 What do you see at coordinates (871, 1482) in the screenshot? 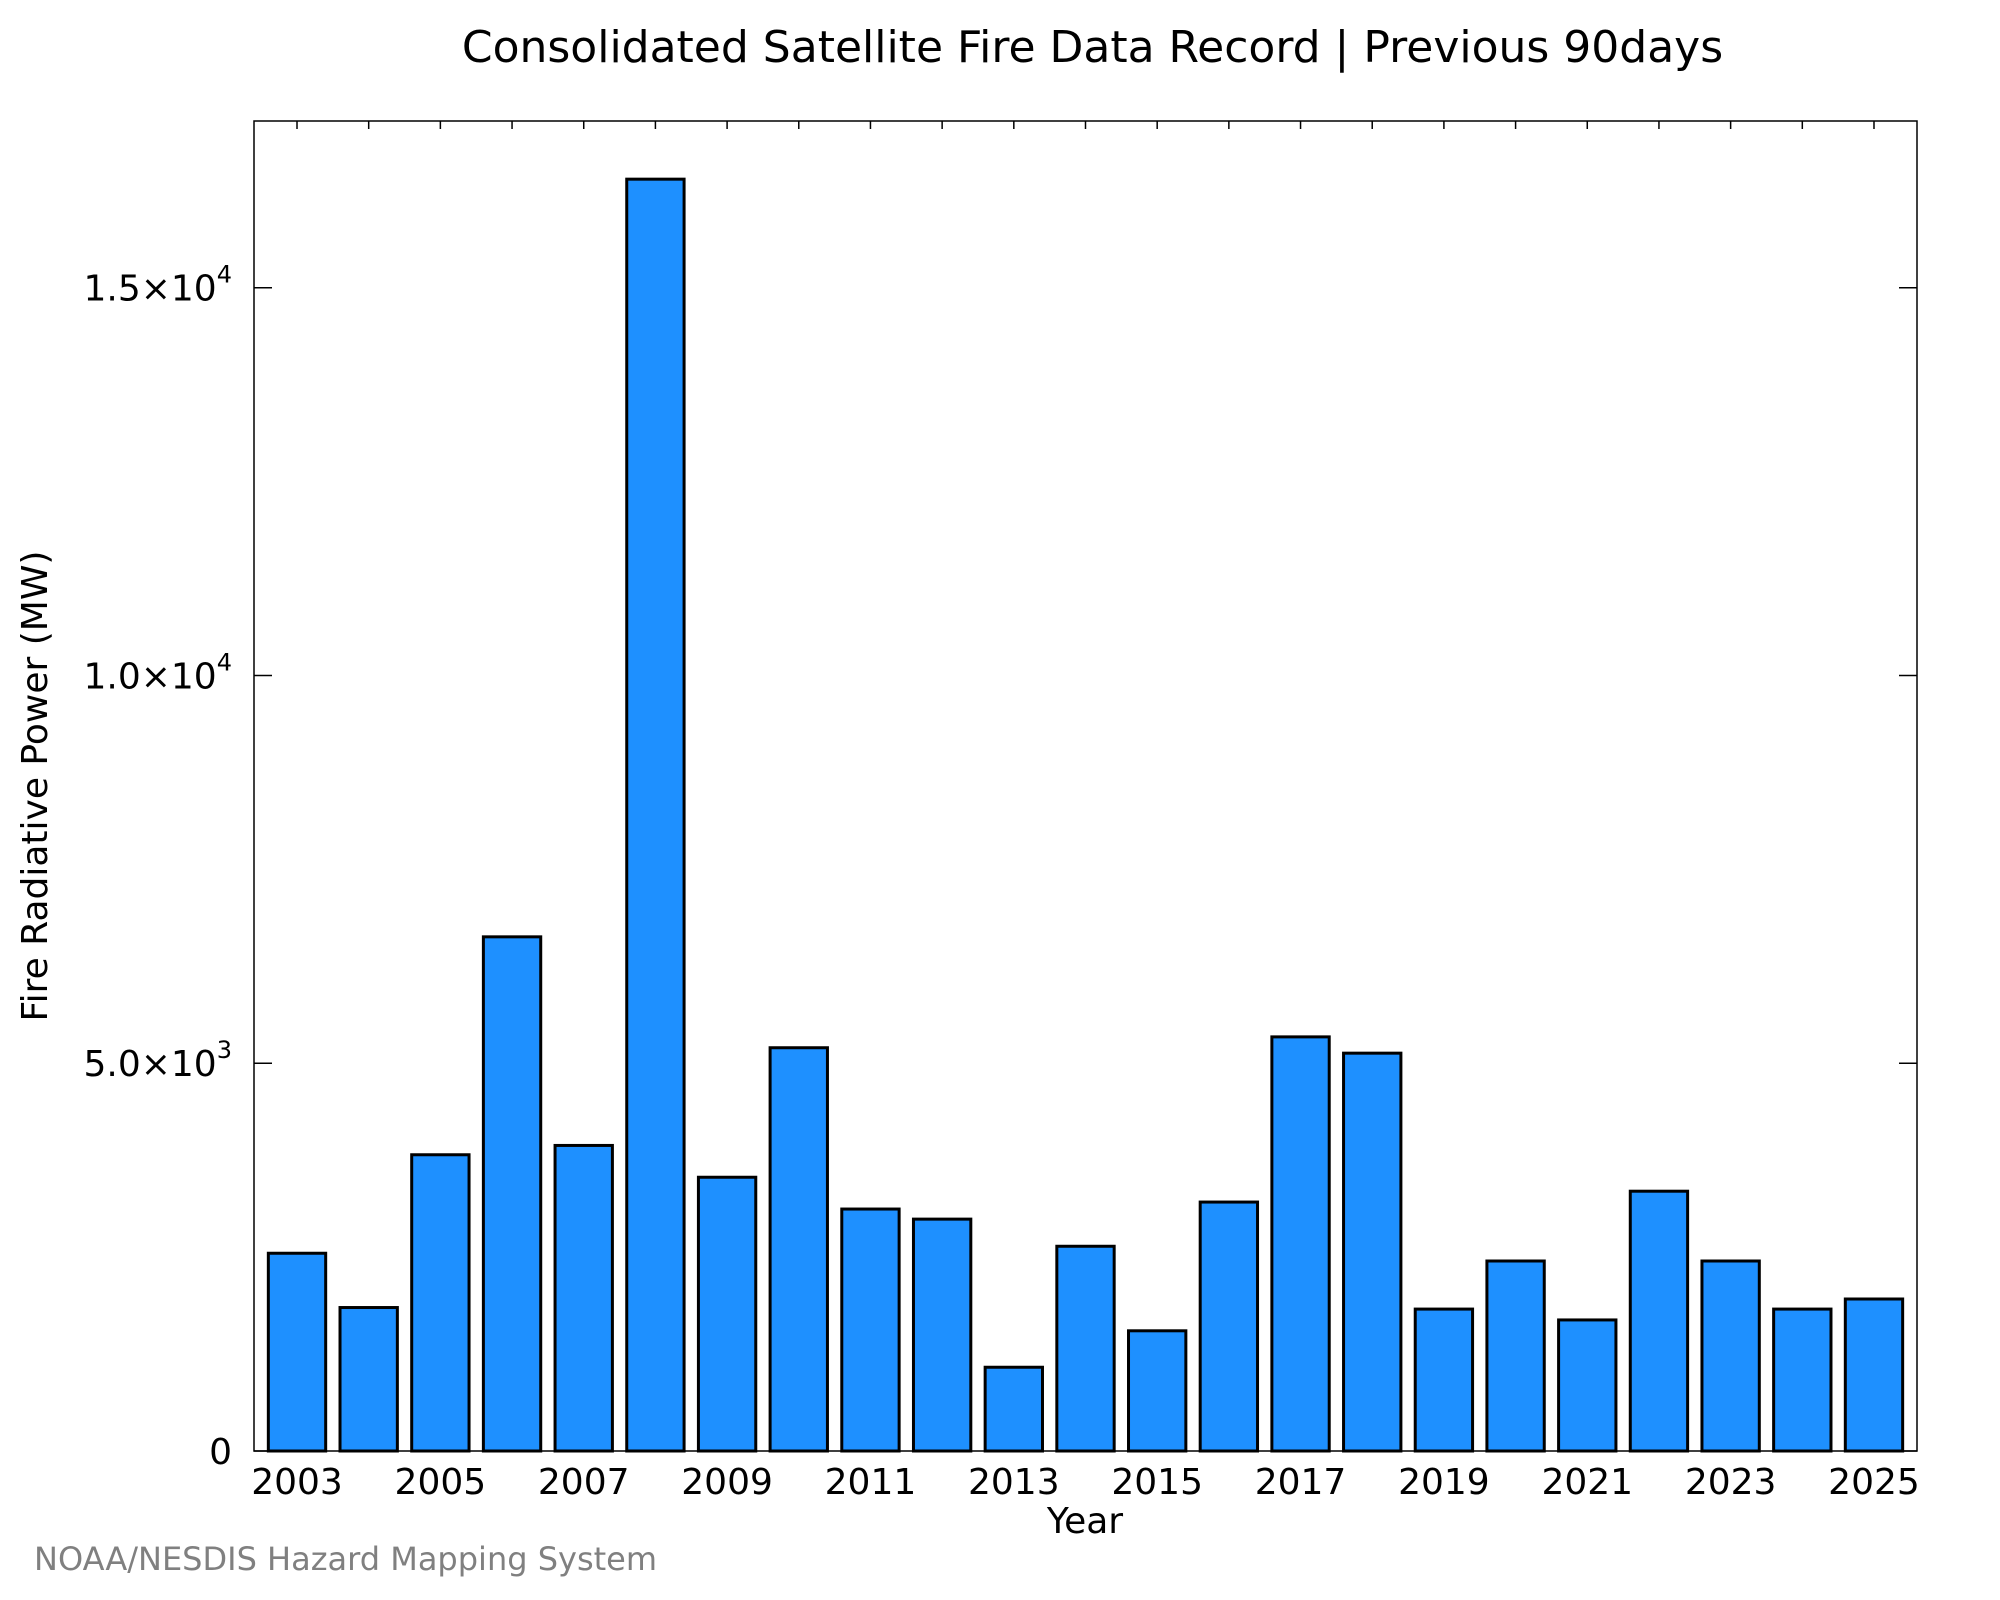
I see `x-tick-label-2011: 2011` at bounding box center [871, 1482].